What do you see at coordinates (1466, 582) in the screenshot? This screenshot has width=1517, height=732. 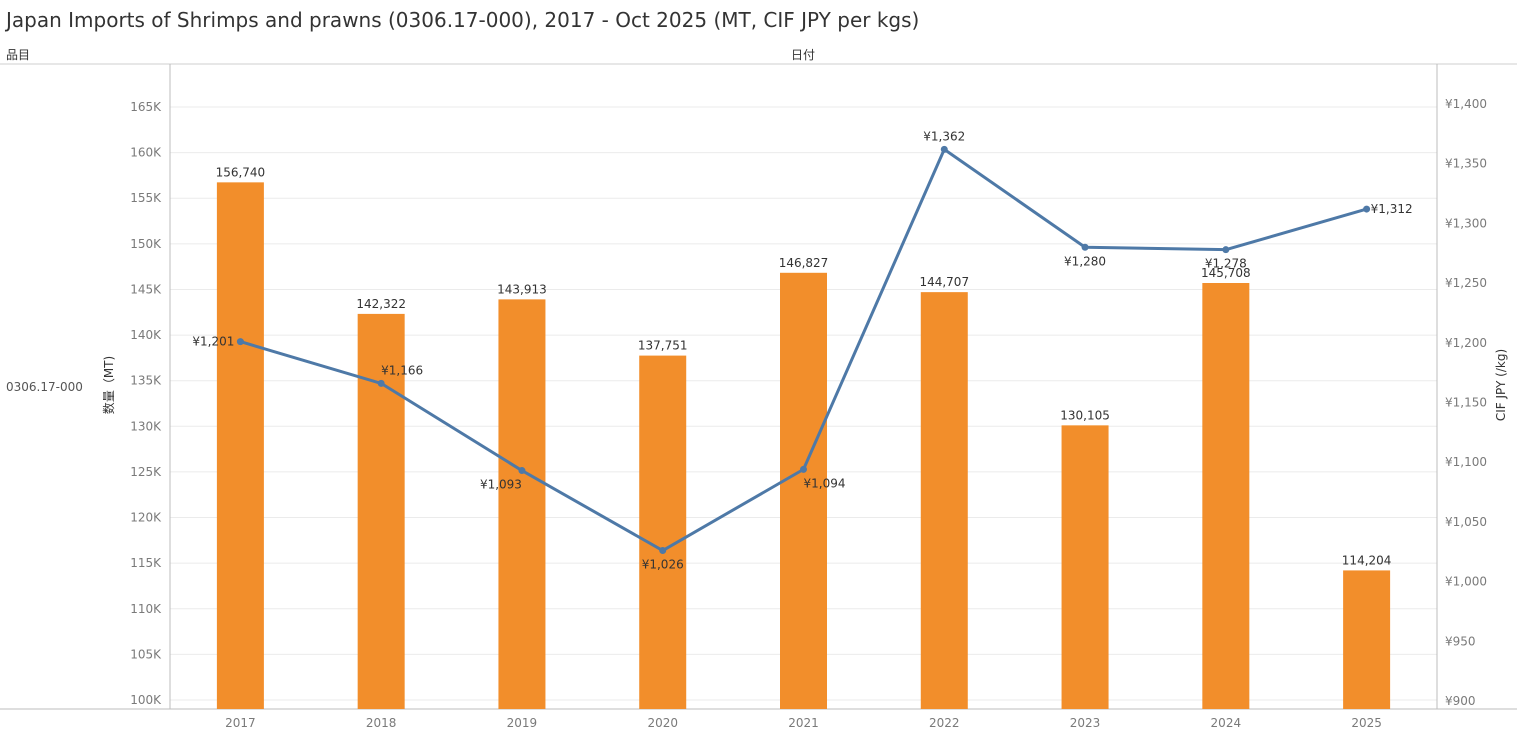 I see `y-right-tick-label: ¥1,000` at bounding box center [1466, 582].